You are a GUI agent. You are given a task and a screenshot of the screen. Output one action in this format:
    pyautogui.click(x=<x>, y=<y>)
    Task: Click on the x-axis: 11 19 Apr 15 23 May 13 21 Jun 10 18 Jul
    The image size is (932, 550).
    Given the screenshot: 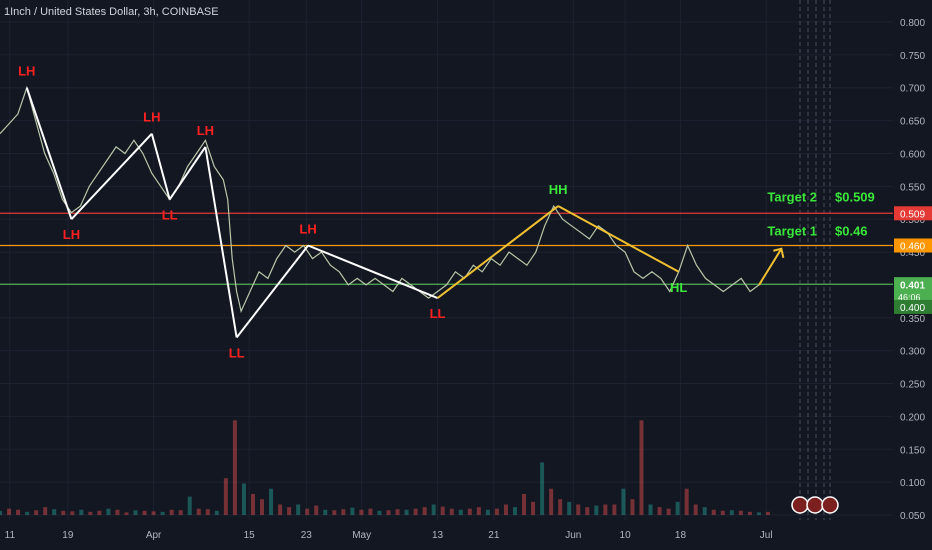 What is the action you would take?
    pyautogui.click(x=466, y=535)
    